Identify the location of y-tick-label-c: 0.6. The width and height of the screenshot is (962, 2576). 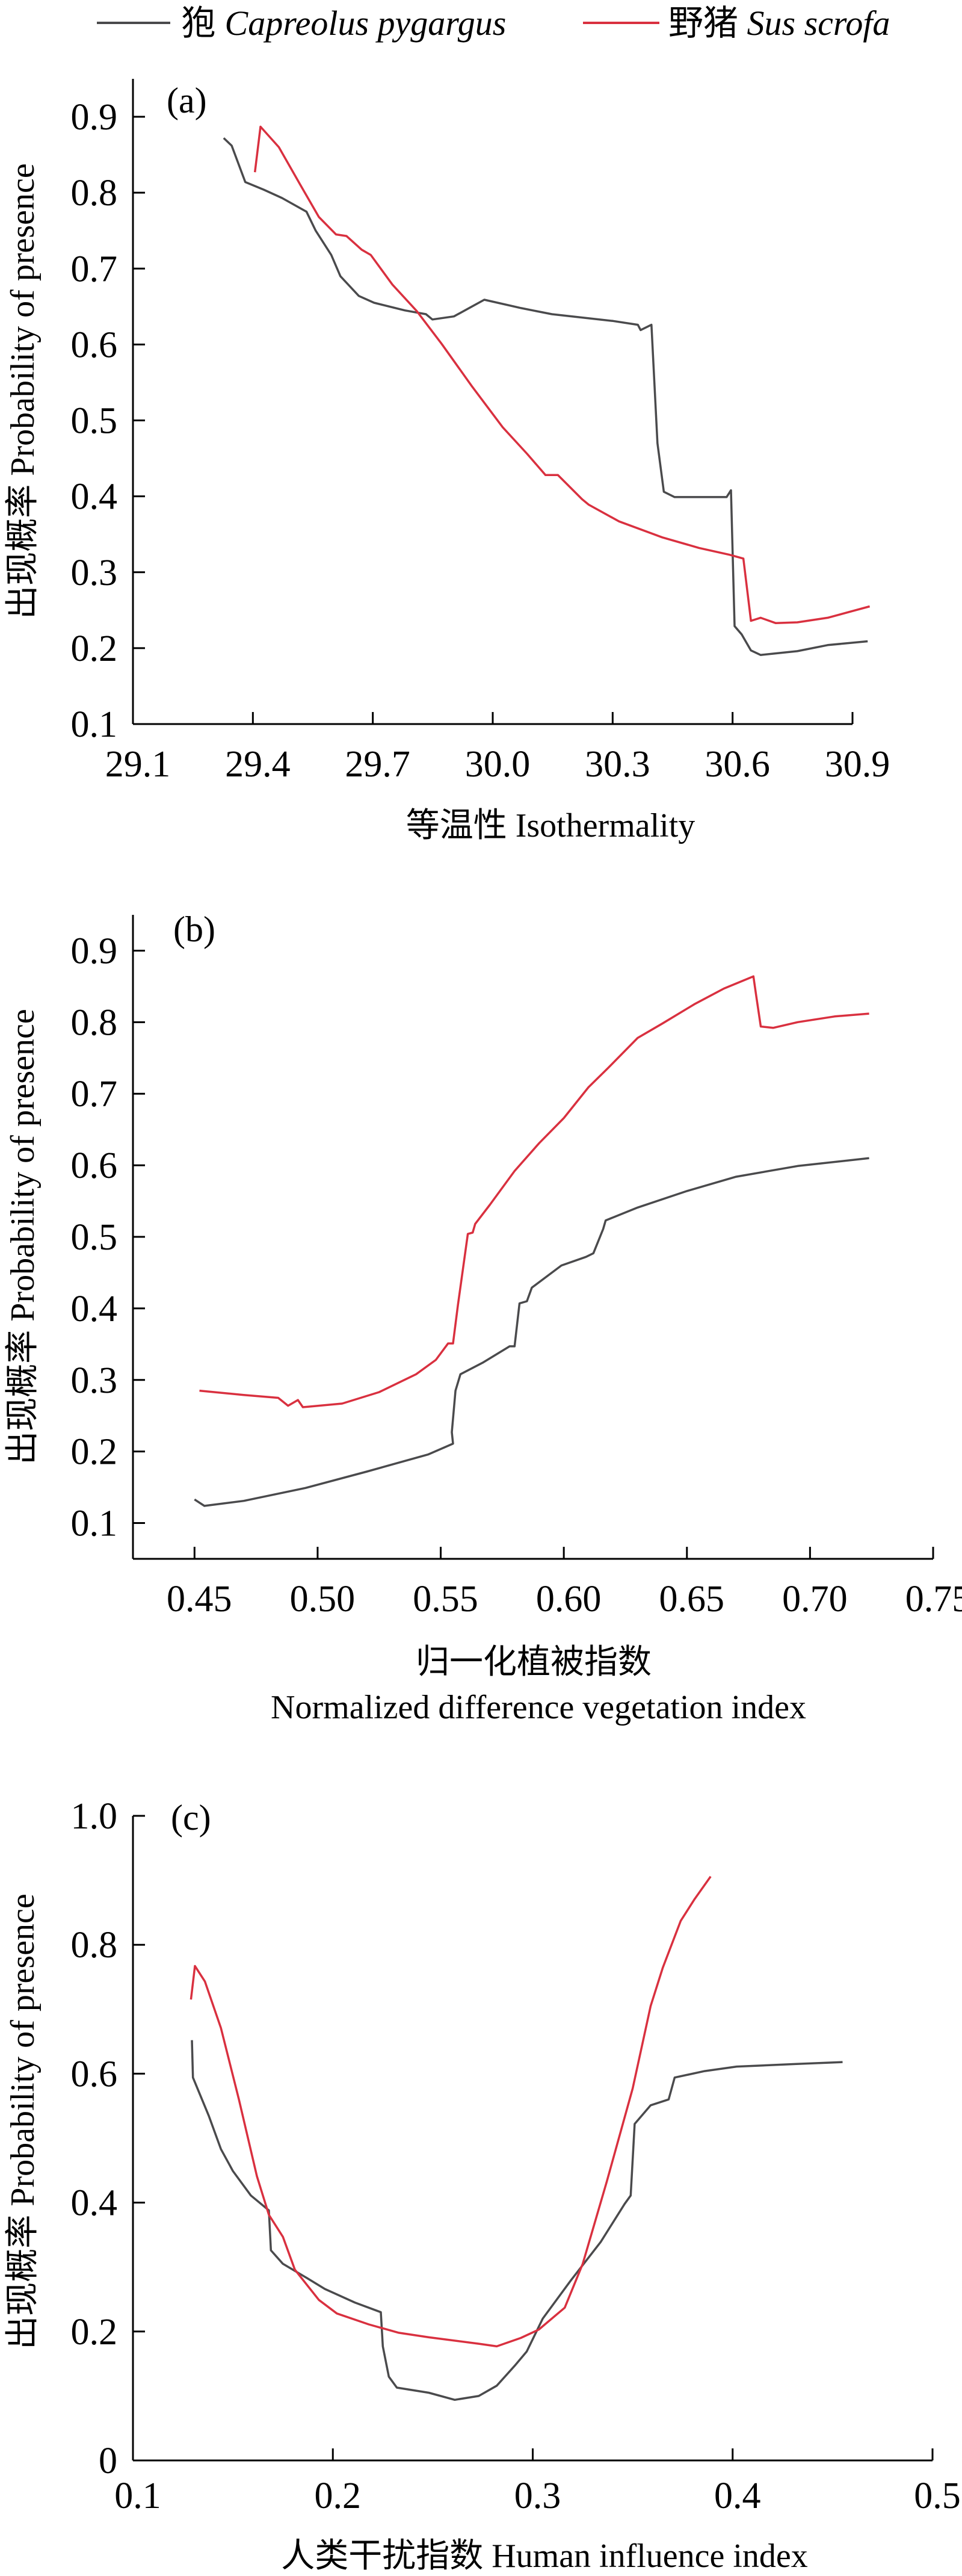
(95, 2074).